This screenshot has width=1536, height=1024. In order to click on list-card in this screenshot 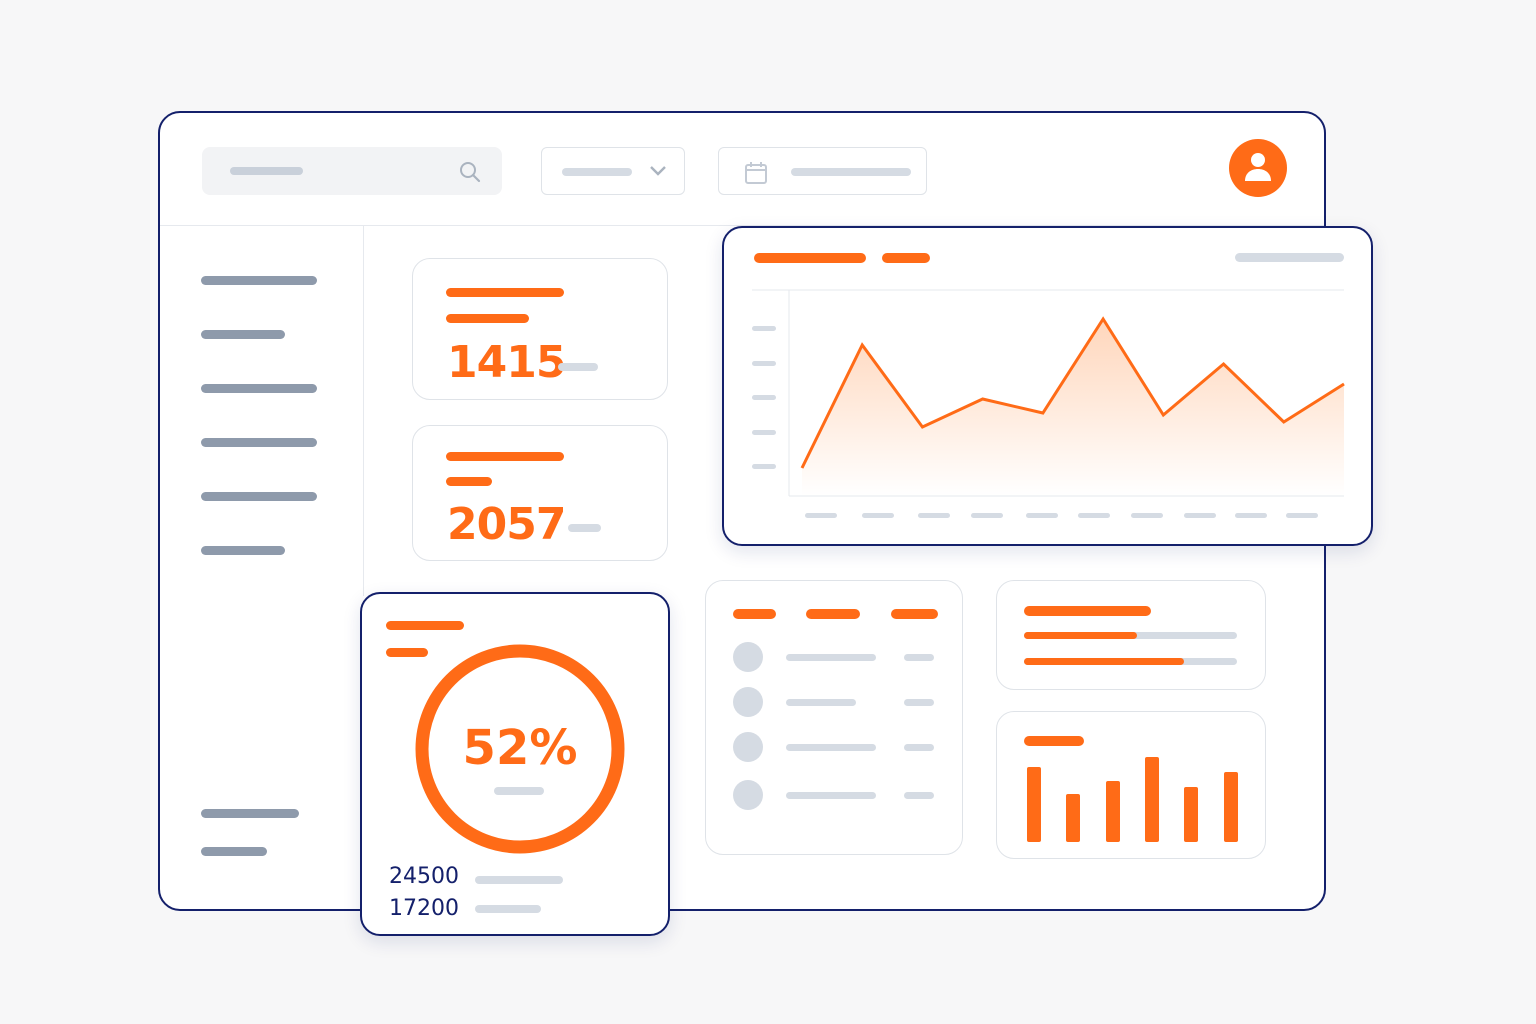, I will do `click(834, 717)`.